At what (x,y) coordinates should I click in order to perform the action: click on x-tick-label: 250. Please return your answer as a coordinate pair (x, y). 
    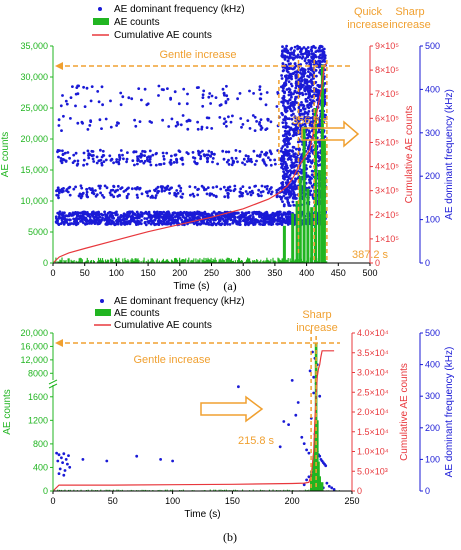
    Looking at the image, I should click on (351, 501).